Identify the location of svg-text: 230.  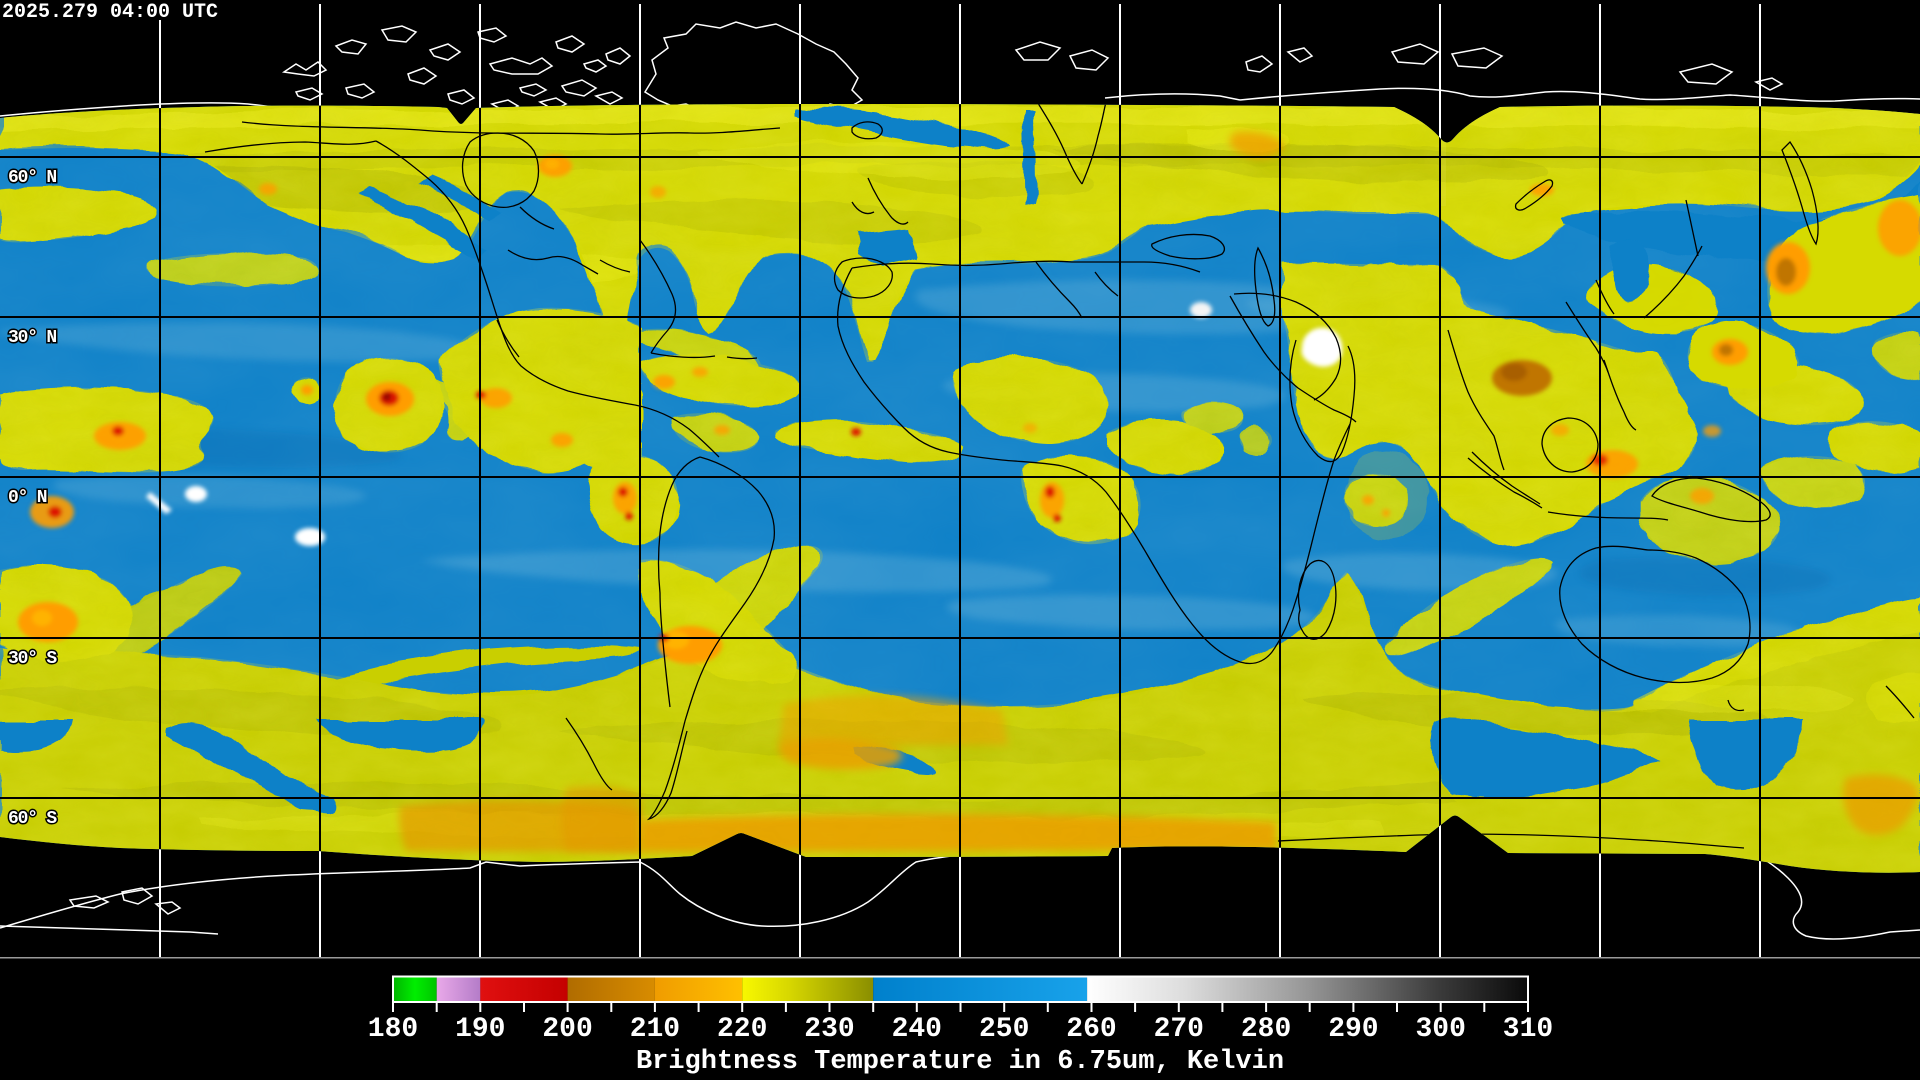
(829, 1029).